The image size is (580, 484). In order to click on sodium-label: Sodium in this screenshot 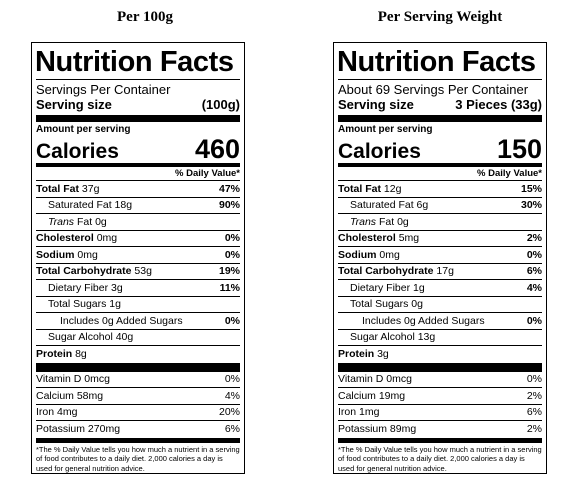, I will do `click(357, 254)`.